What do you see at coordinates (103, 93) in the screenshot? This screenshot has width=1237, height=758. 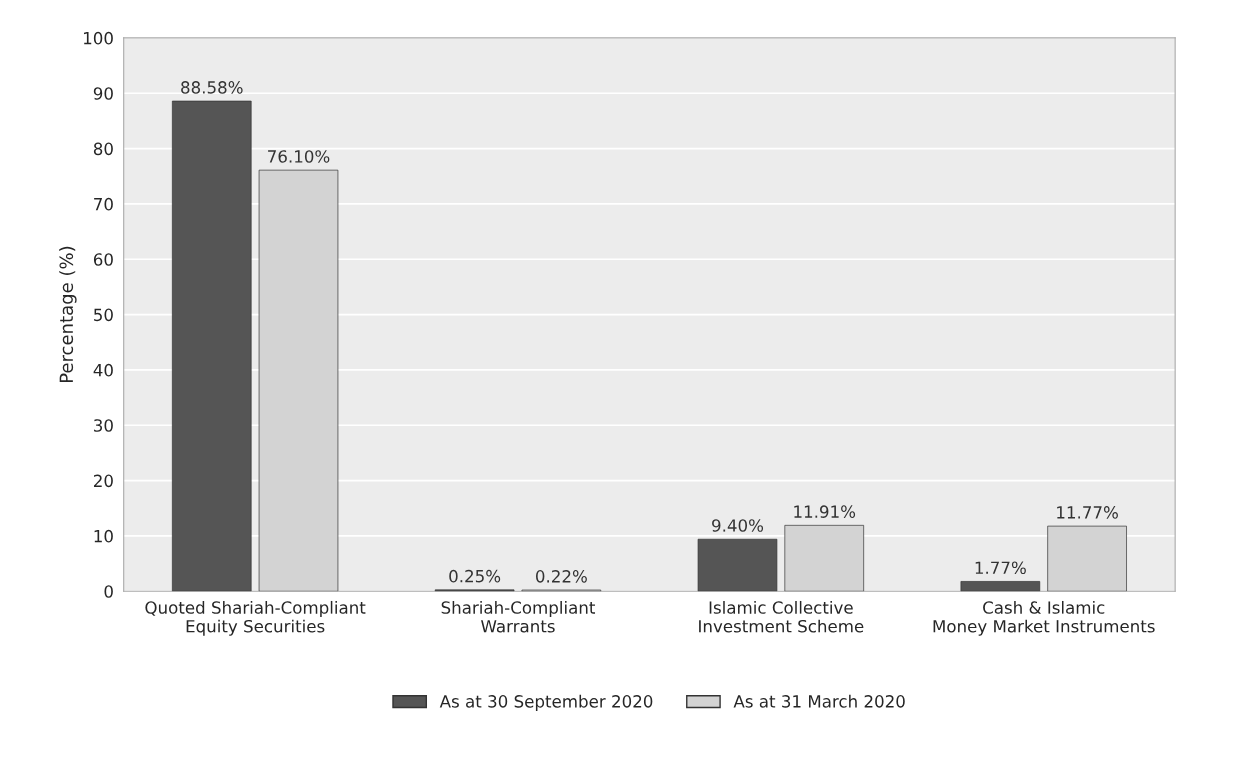 I see `y-tick-label: 90` at bounding box center [103, 93].